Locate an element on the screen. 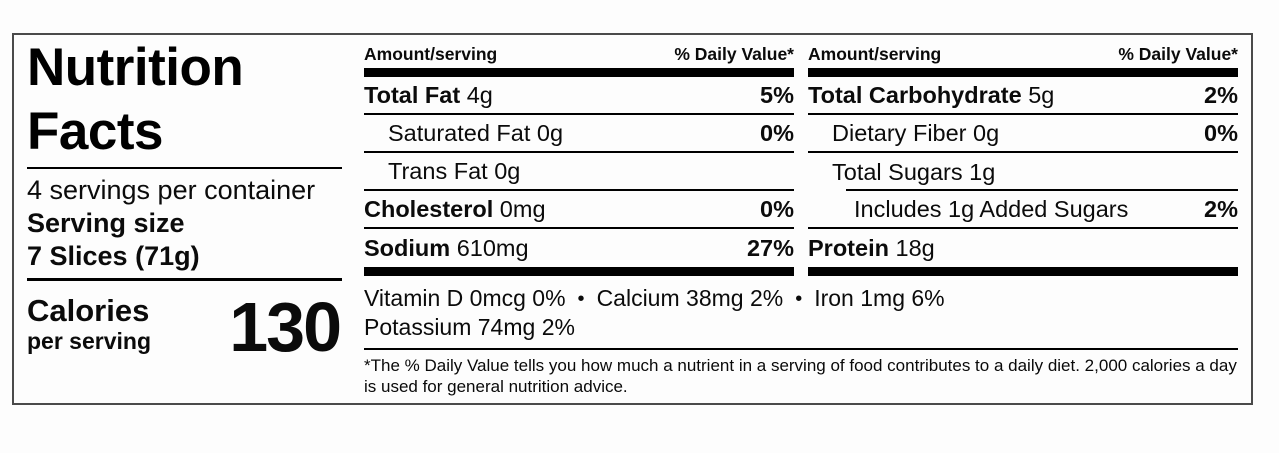 The height and width of the screenshot is (453, 1279). nutrient-row: Cholesterol 0mg 0% is located at coordinates (579, 210).